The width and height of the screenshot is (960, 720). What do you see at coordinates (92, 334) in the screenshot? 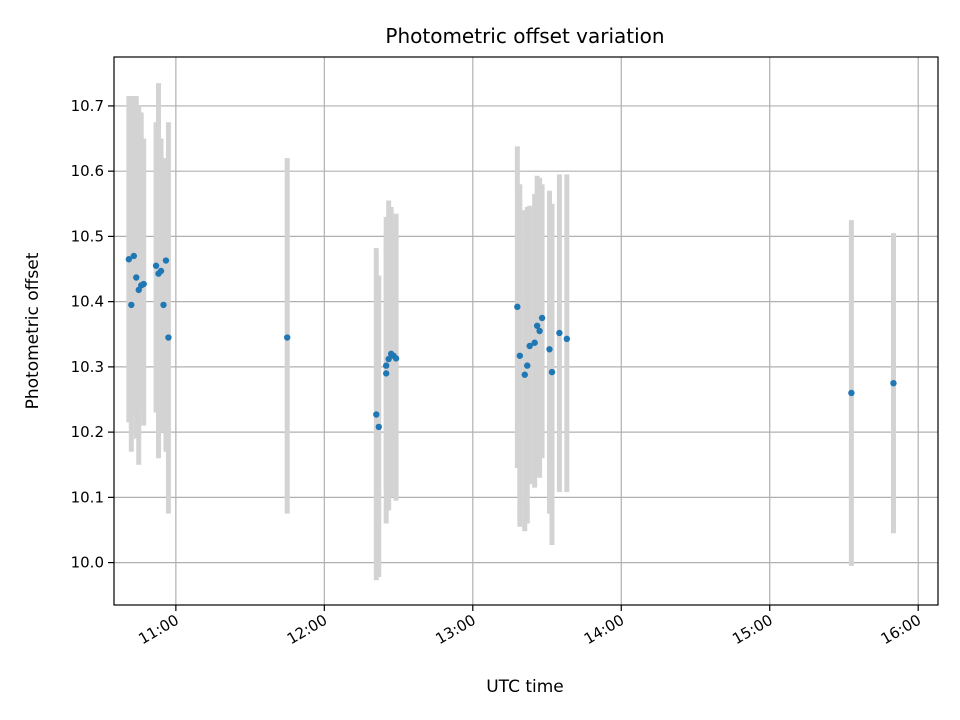
I see `y-axis: 10.0 10.1 10.2 10.3 10.4 10.5 10.6 10.7` at bounding box center [92, 334].